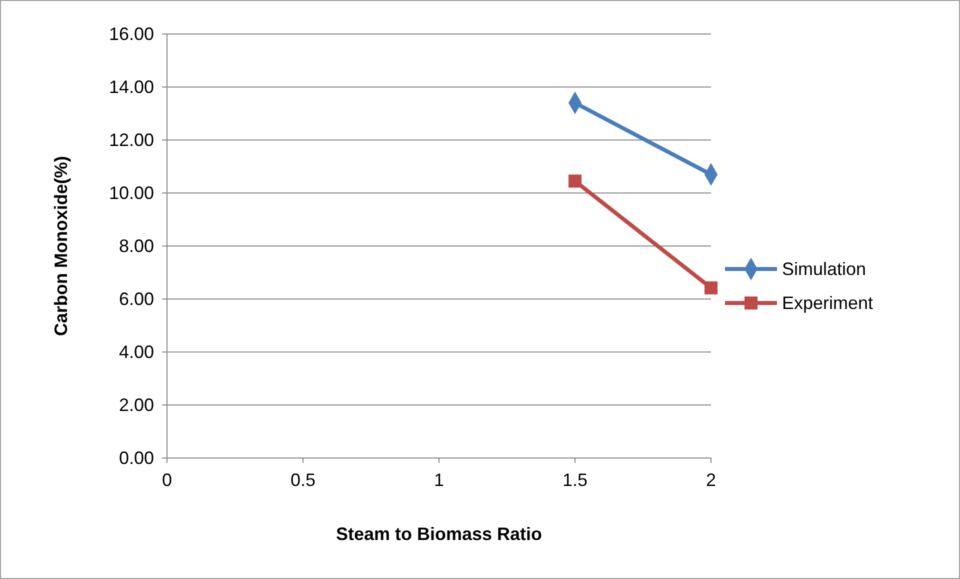 The height and width of the screenshot is (579, 960). Describe the element at coordinates (167, 480) in the screenshot. I see `x-tick-label: 0` at that location.